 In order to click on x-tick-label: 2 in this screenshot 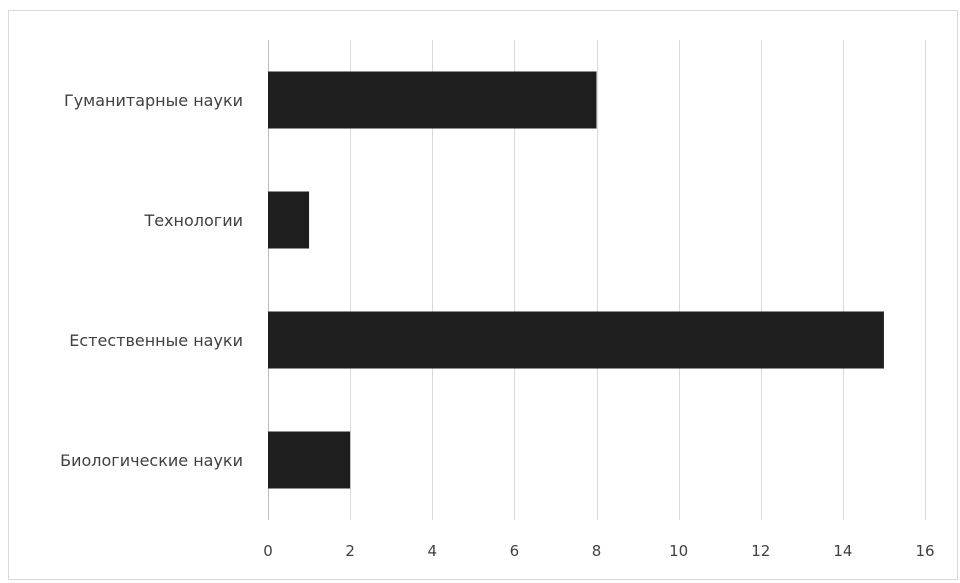, I will do `click(350, 551)`.